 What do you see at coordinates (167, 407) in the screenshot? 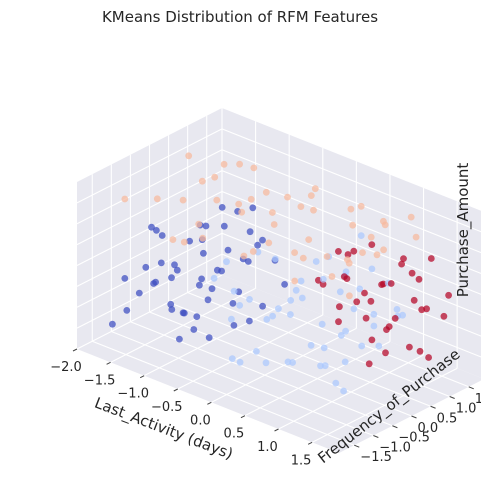
I see `x-tick-label: −0.5` at bounding box center [167, 407].